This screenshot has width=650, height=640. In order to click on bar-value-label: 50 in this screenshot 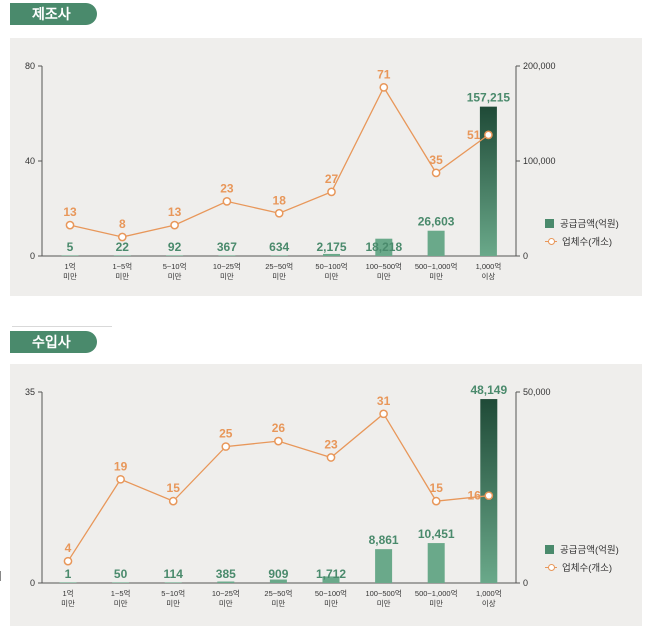, I will do `click(121, 574)`.